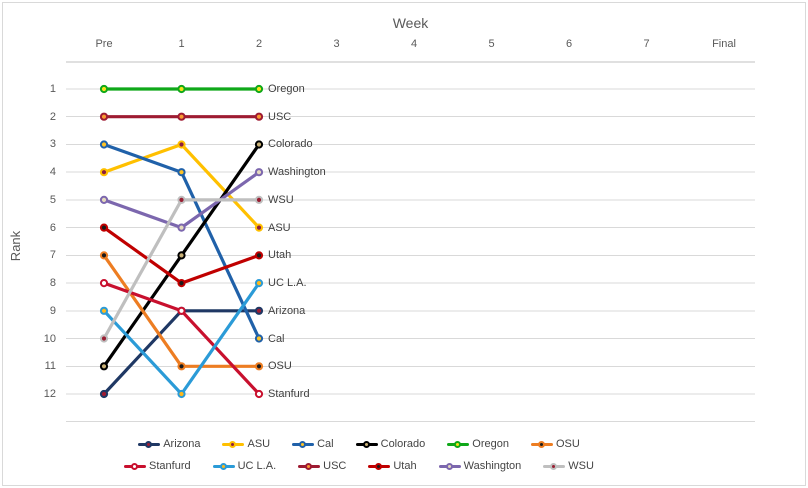  What do you see at coordinates (50, 366) in the screenshot?
I see `y-tick-label: 11` at bounding box center [50, 366].